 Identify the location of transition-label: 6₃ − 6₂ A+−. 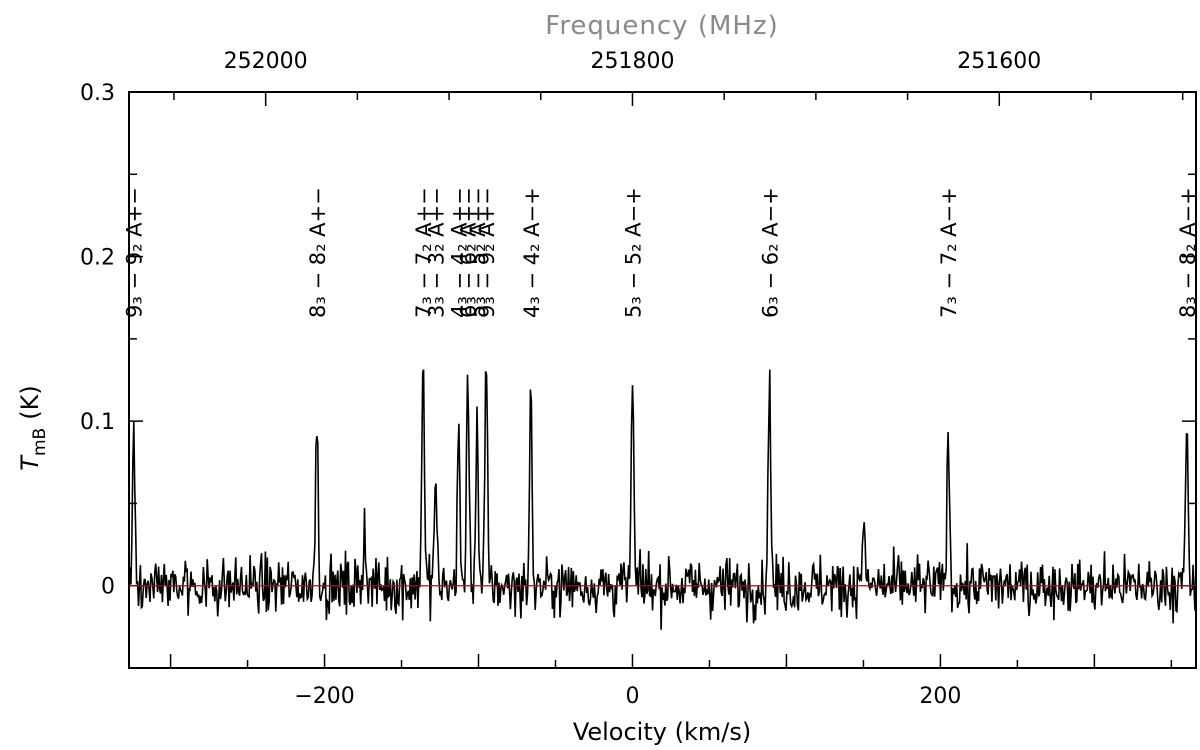
(469, 252).